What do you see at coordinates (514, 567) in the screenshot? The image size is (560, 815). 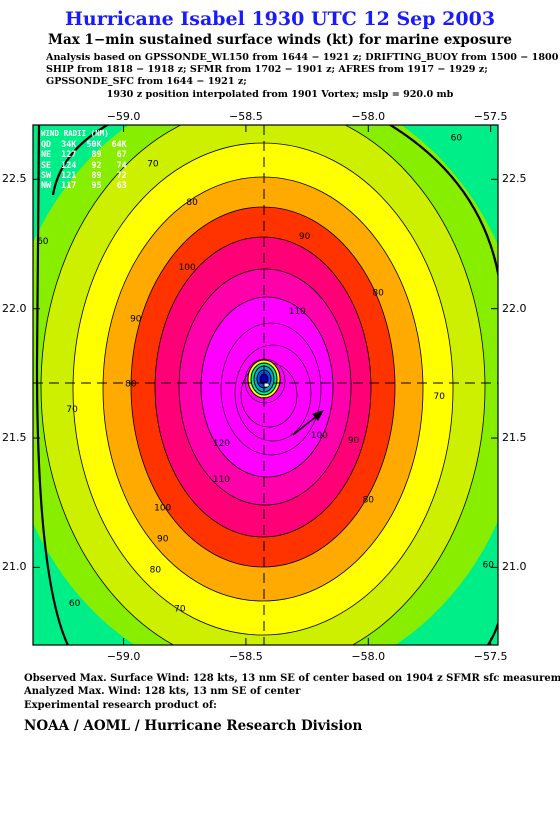 I see `y-tick-label-right: 21.0` at bounding box center [514, 567].